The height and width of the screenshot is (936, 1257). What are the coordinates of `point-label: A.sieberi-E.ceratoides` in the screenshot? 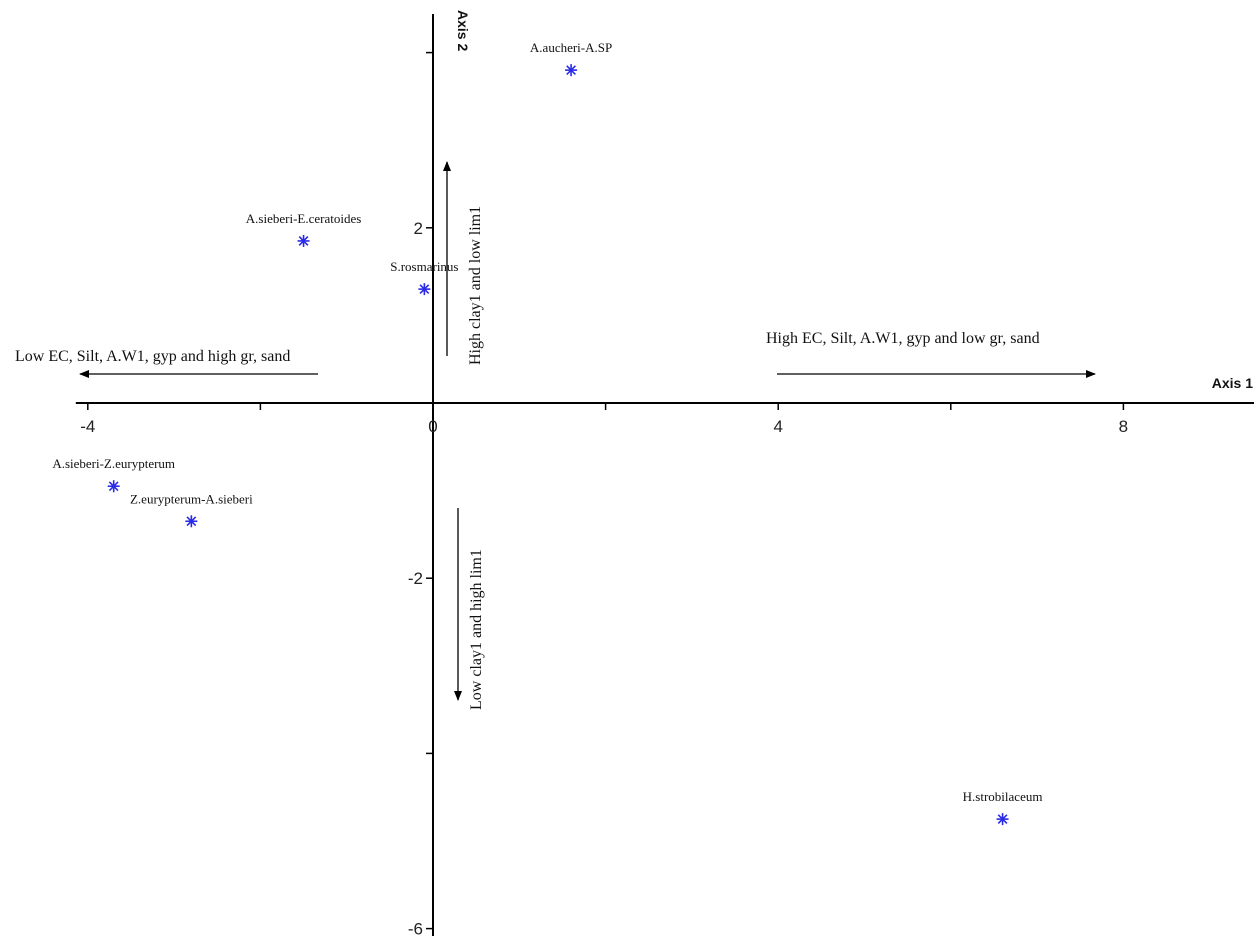 It's located at (304, 218).